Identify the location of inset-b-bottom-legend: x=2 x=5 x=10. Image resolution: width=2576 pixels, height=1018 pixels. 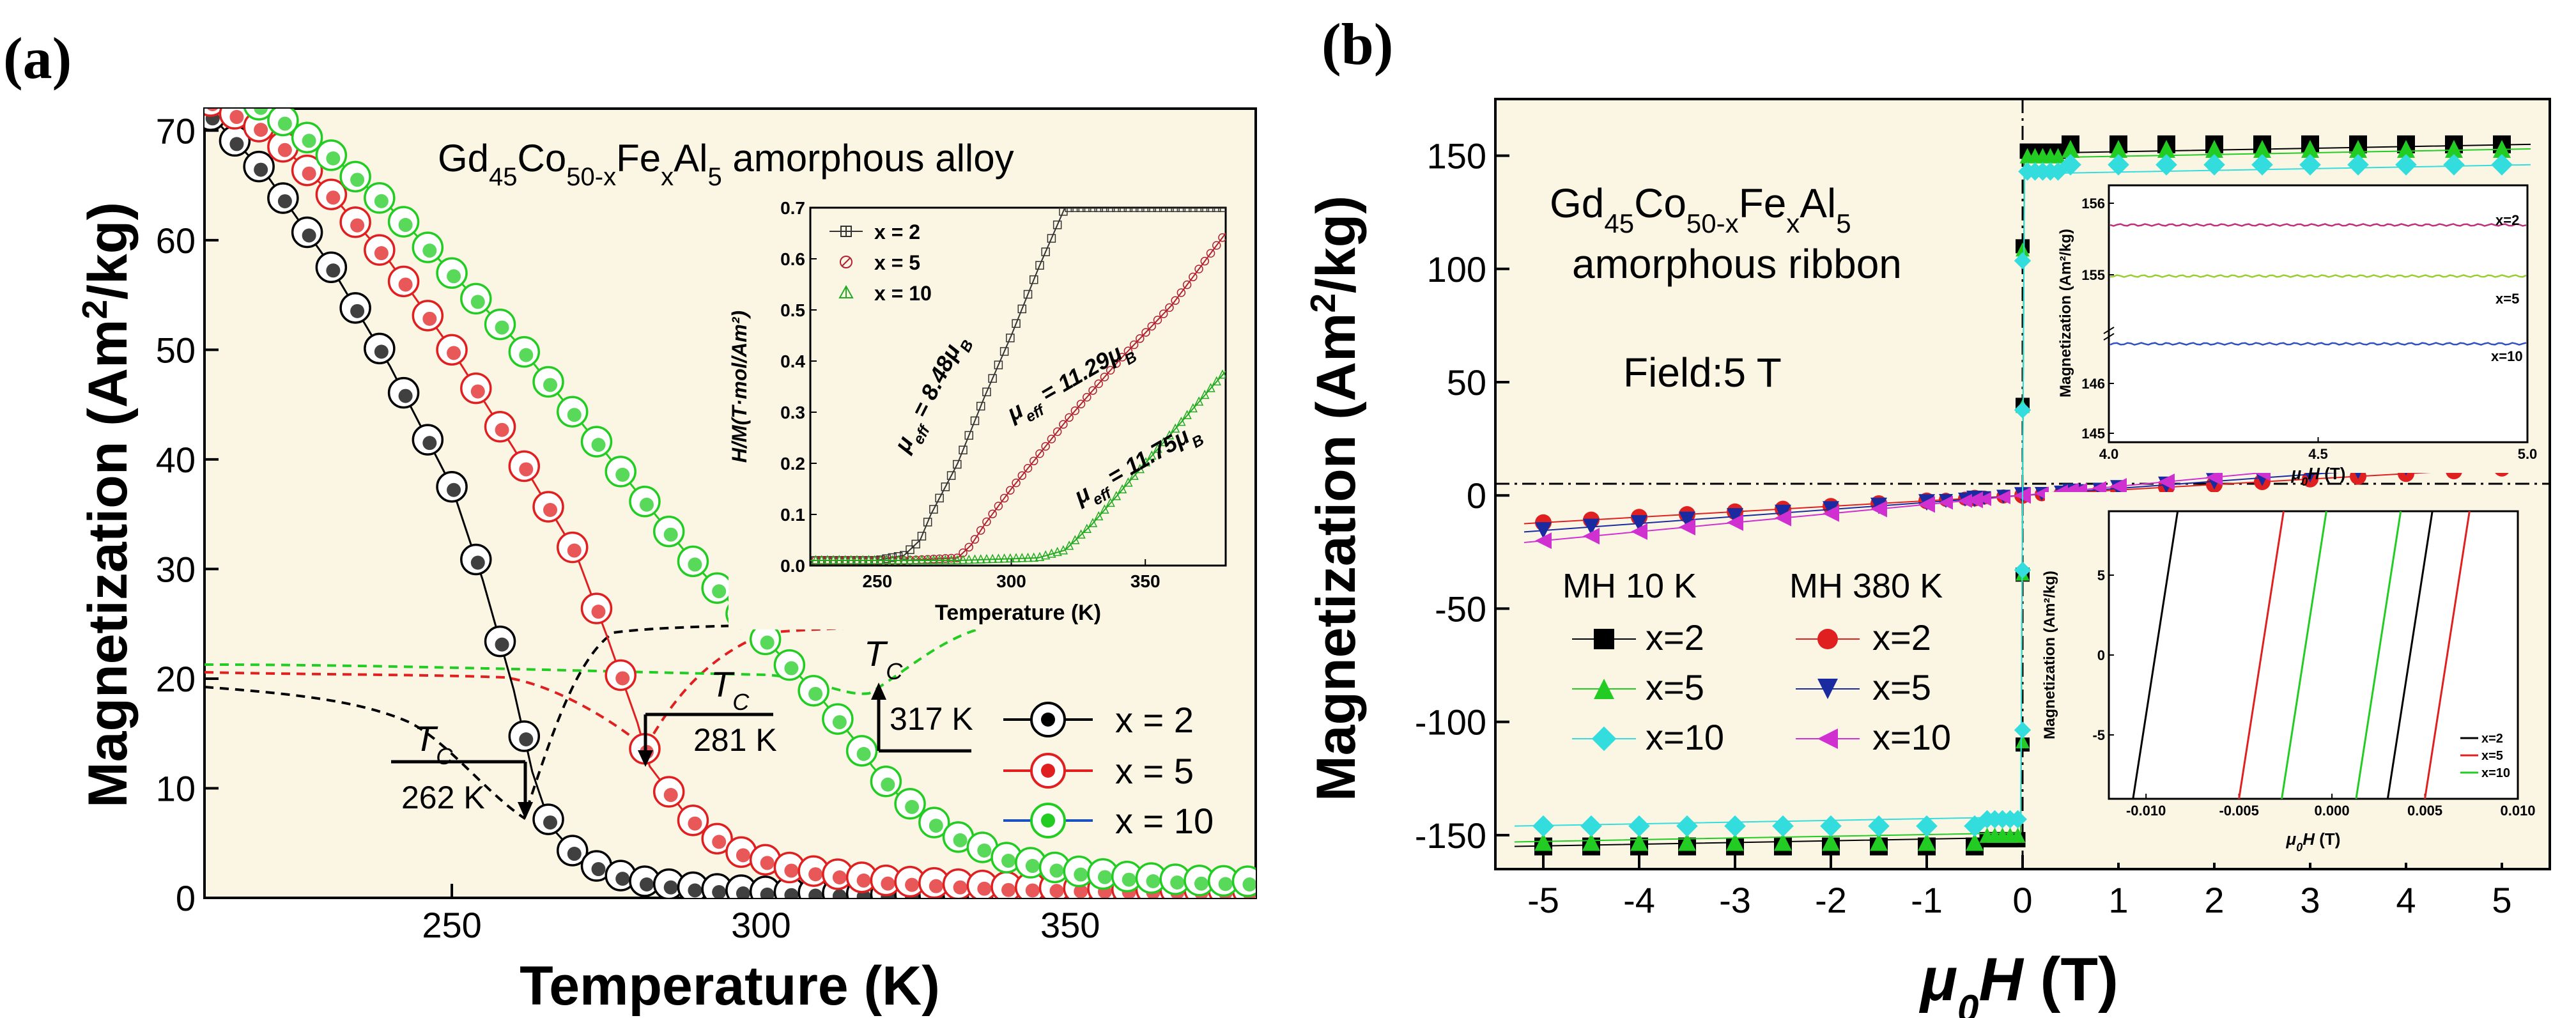
(2485, 756).